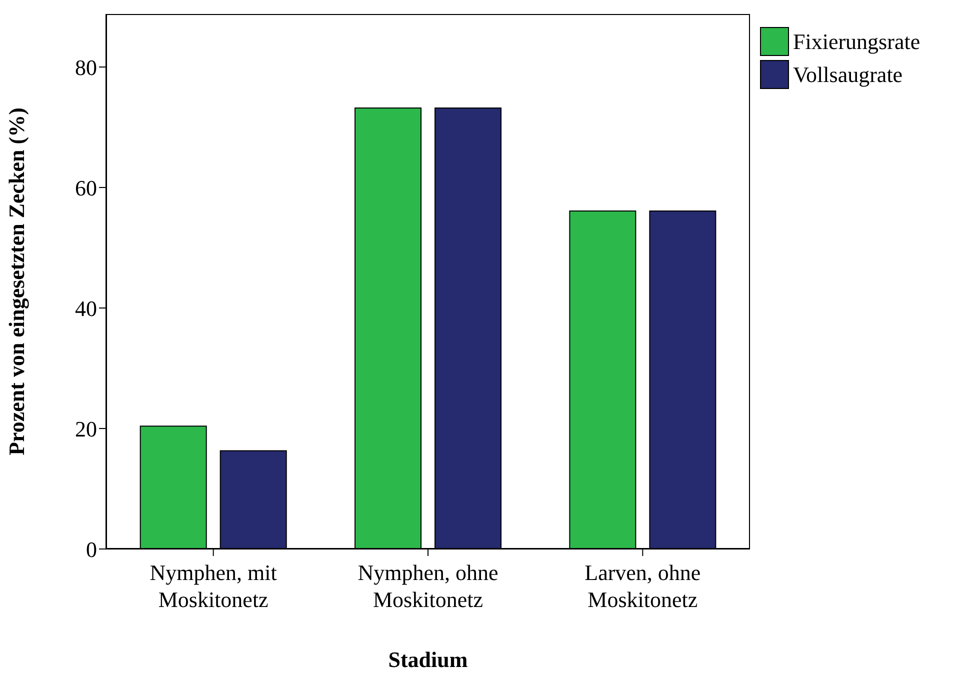 The image size is (963, 677). What do you see at coordinates (428, 586) in the screenshot?
I see `x-tick-label: Nymphen, ohne Moskitonetz` at bounding box center [428, 586].